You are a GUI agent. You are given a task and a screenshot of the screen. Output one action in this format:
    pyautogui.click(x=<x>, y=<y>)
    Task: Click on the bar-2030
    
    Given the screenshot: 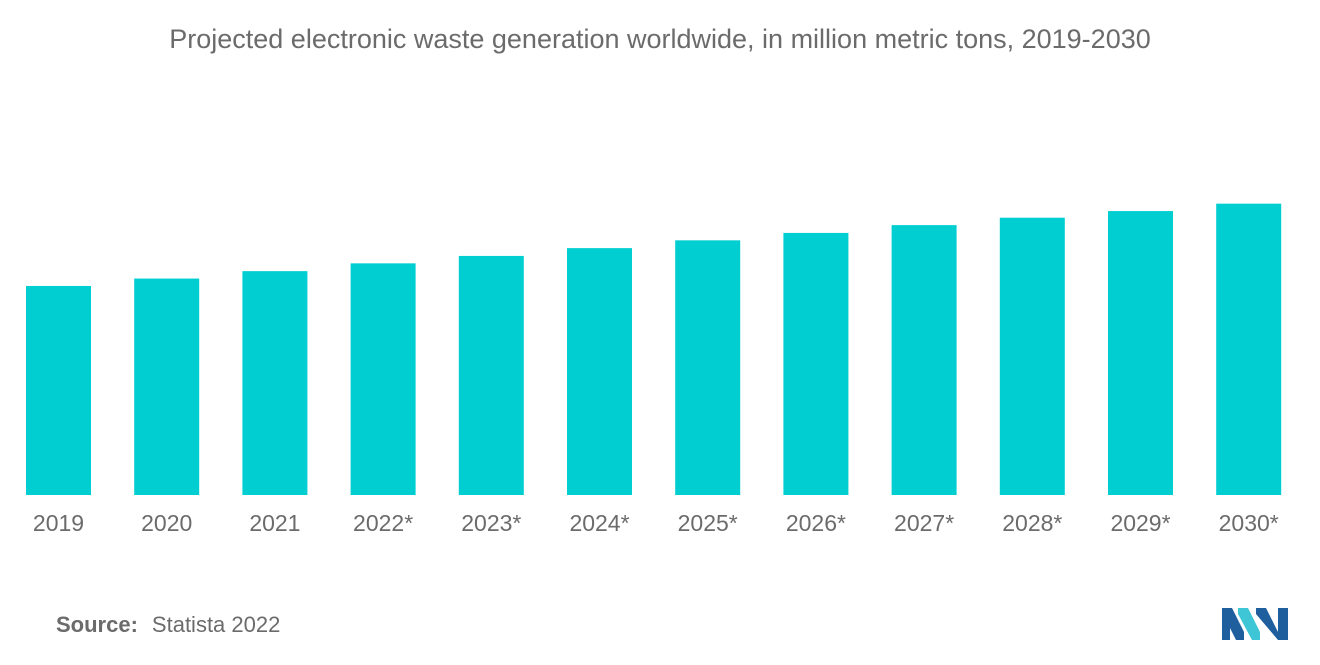 What is the action you would take?
    pyautogui.click(x=1249, y=349)
    